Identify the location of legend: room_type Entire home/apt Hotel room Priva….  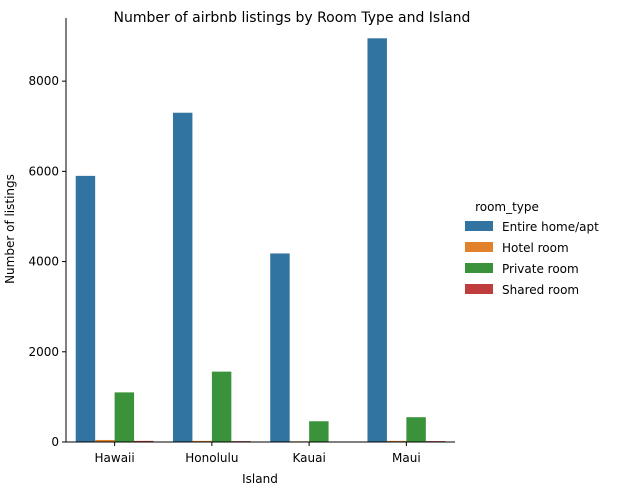
(532, 248).